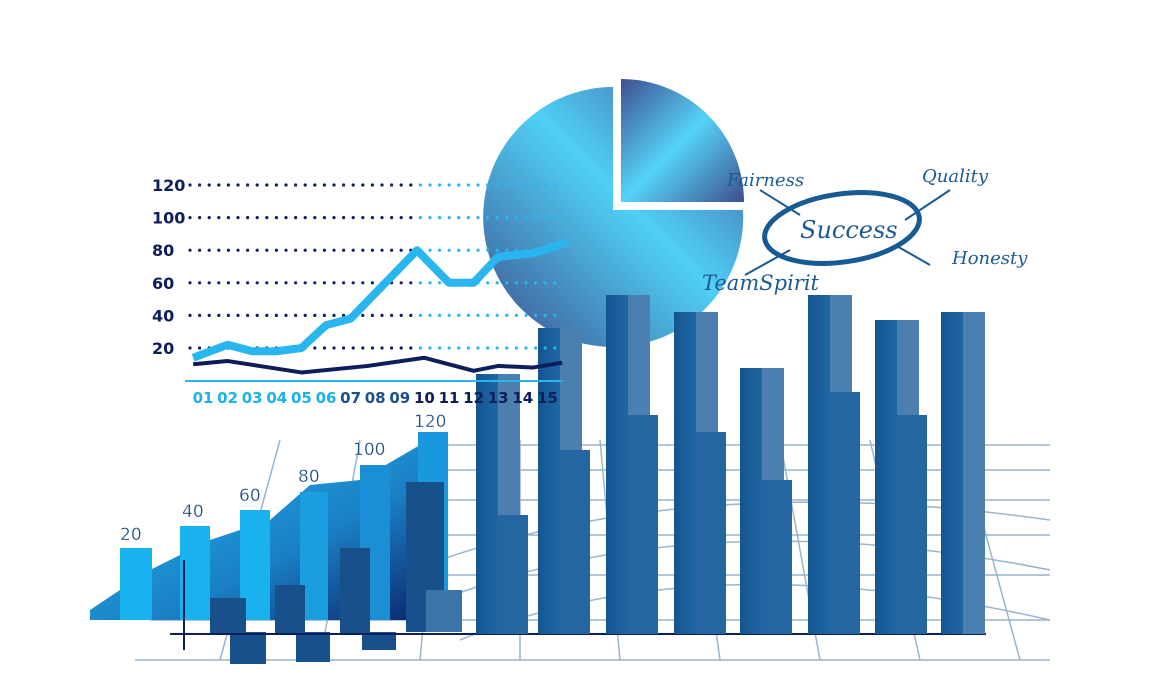 The width and height of the screenshot is (1160, 680). I want to click on y-tick-label: 120, so click(168, 185).